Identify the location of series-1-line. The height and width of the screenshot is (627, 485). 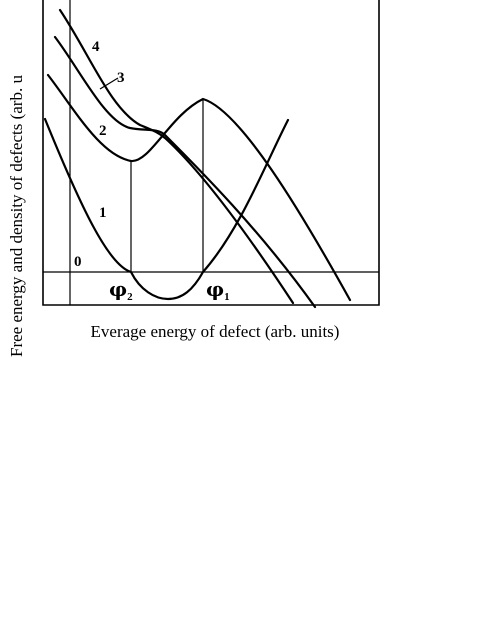
(166, 209).